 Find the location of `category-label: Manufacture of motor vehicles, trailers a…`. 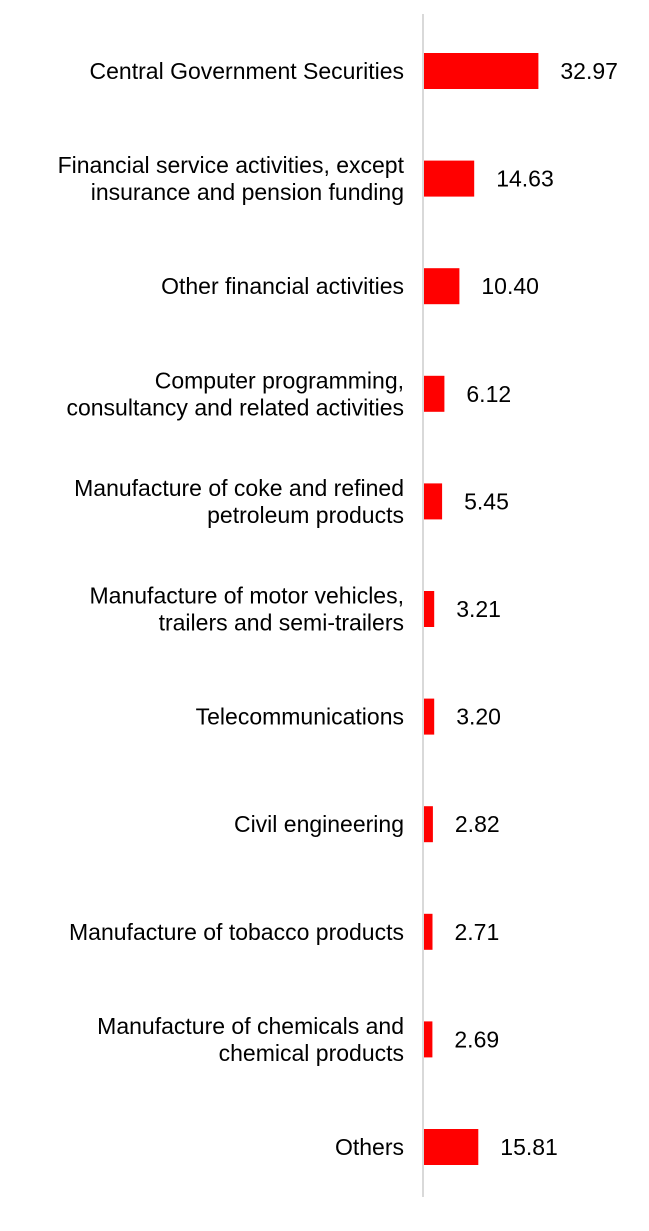

category-label: Manufacture of motor vehicles, trailers a… is located at coordinates (247, 609).